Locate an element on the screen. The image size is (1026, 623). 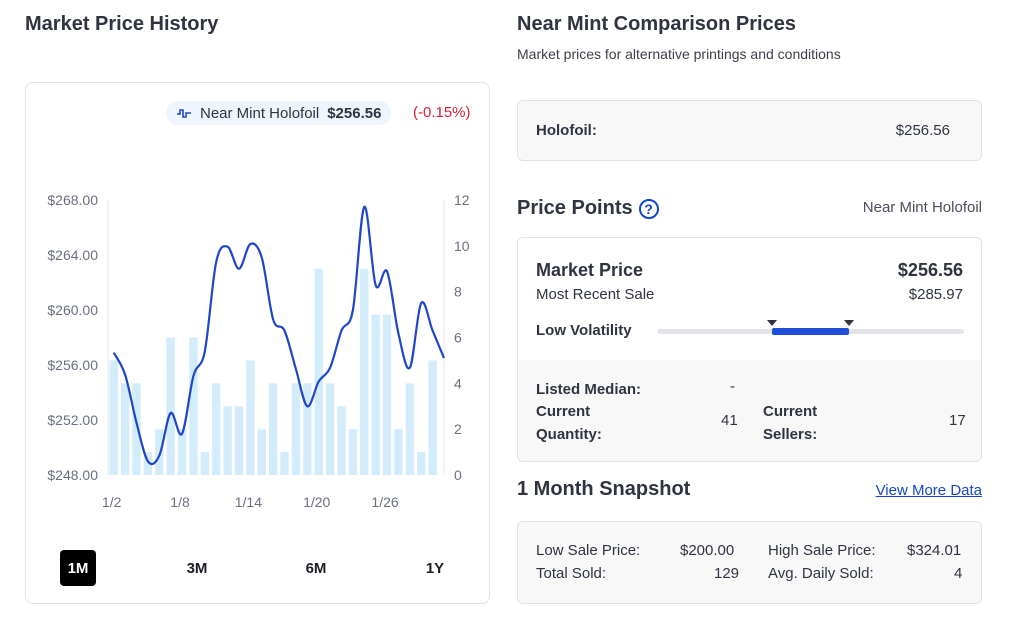
range-1m-button: 1M is located at coordinates (78, 568).